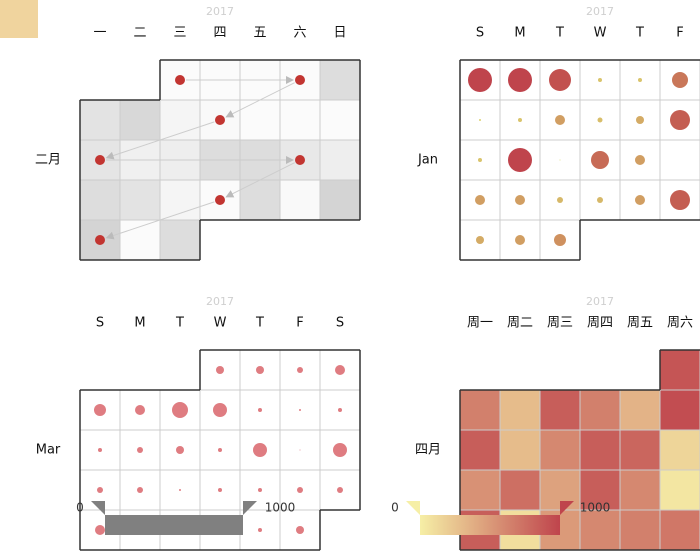  I want to click on day-label: W, so click(220, 323).